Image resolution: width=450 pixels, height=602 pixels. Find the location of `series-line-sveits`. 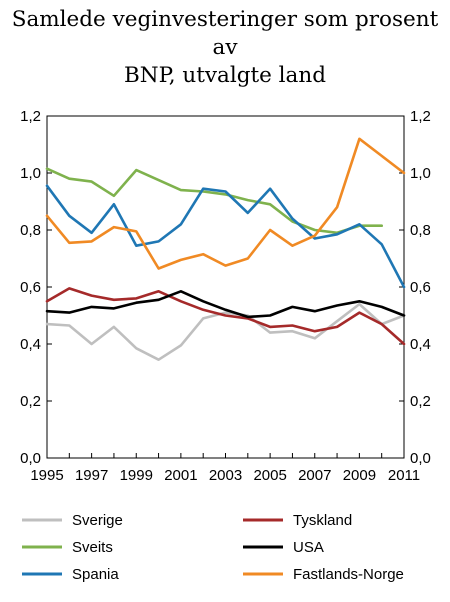

series-line-sveits is located at coordinates (214, 201).